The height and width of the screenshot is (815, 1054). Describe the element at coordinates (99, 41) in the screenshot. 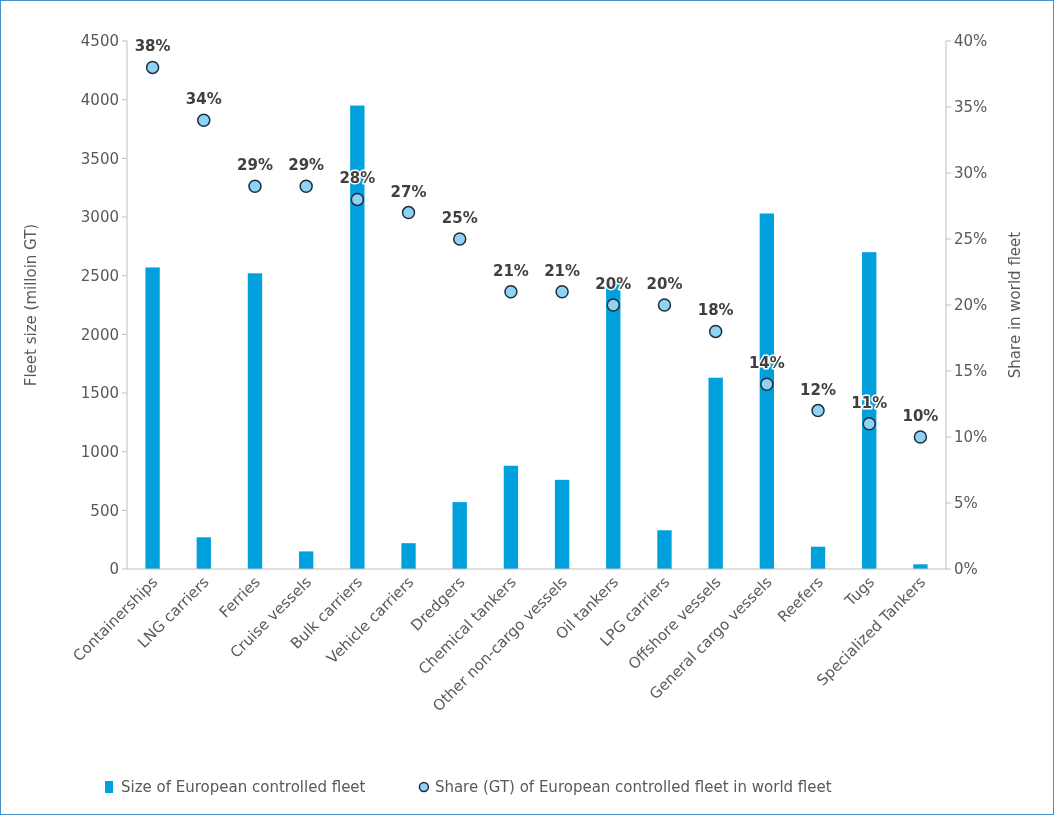

I see `y-tick-label: 4500` at that location.